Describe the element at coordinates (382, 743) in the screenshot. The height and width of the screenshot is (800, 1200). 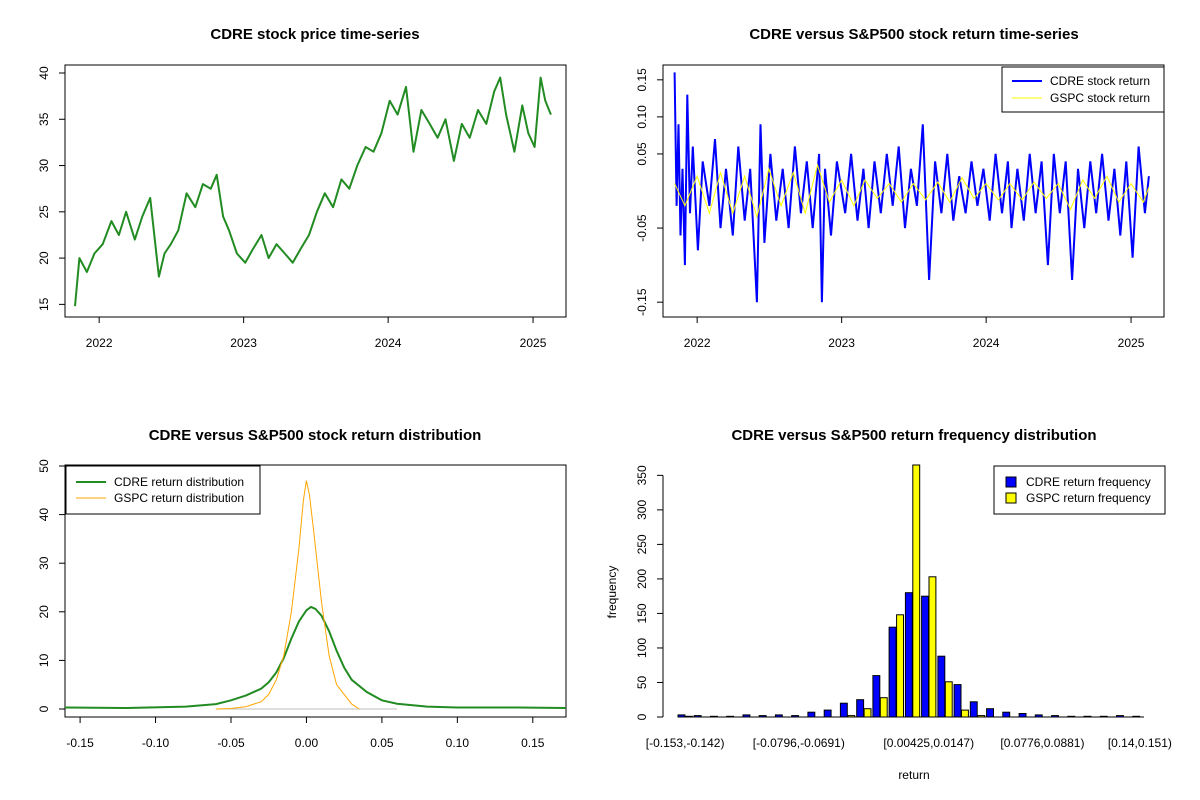
I see `x-tick-label: 0.05` at that location.